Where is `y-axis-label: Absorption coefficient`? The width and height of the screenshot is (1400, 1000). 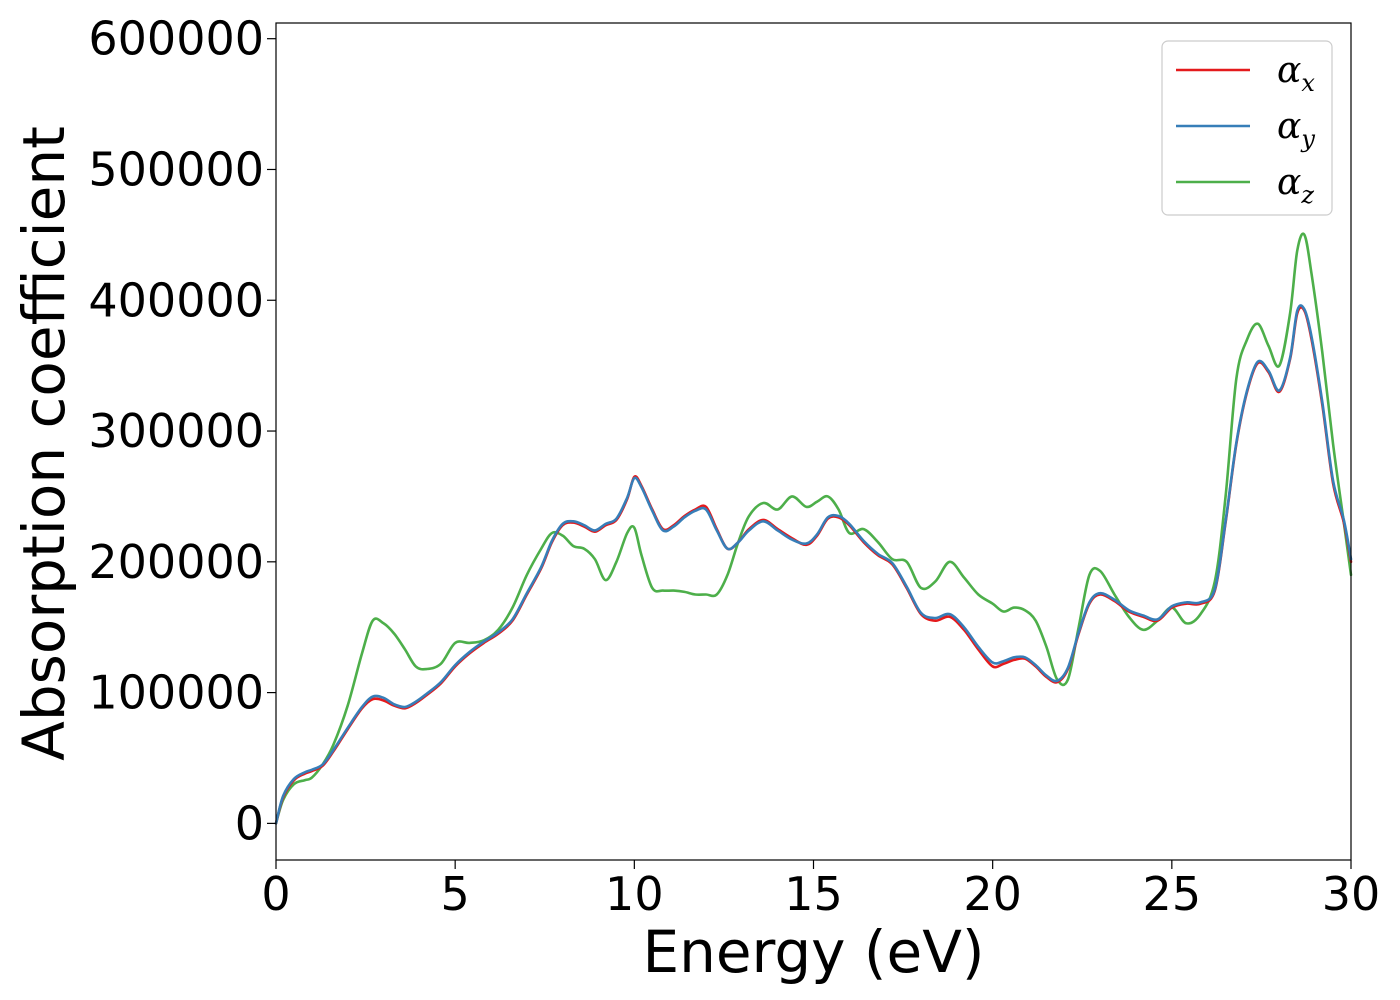 y-axis-label: Absorption coefficient is located at coordinates (44, 443).